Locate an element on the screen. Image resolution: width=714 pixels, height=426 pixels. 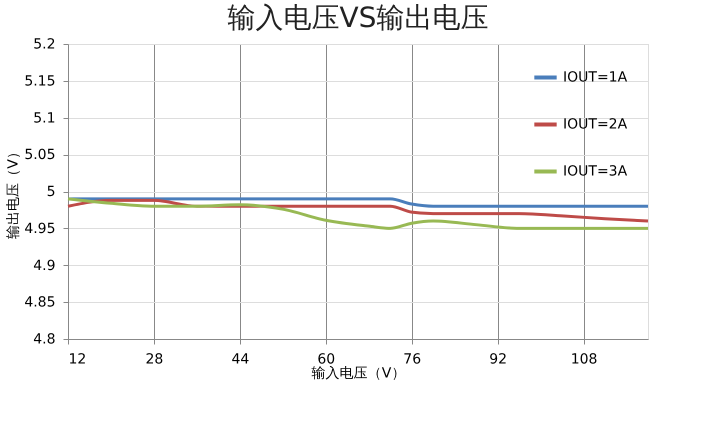
y-axis-title: 输出电压（V） is located at coordinates (13, 192).